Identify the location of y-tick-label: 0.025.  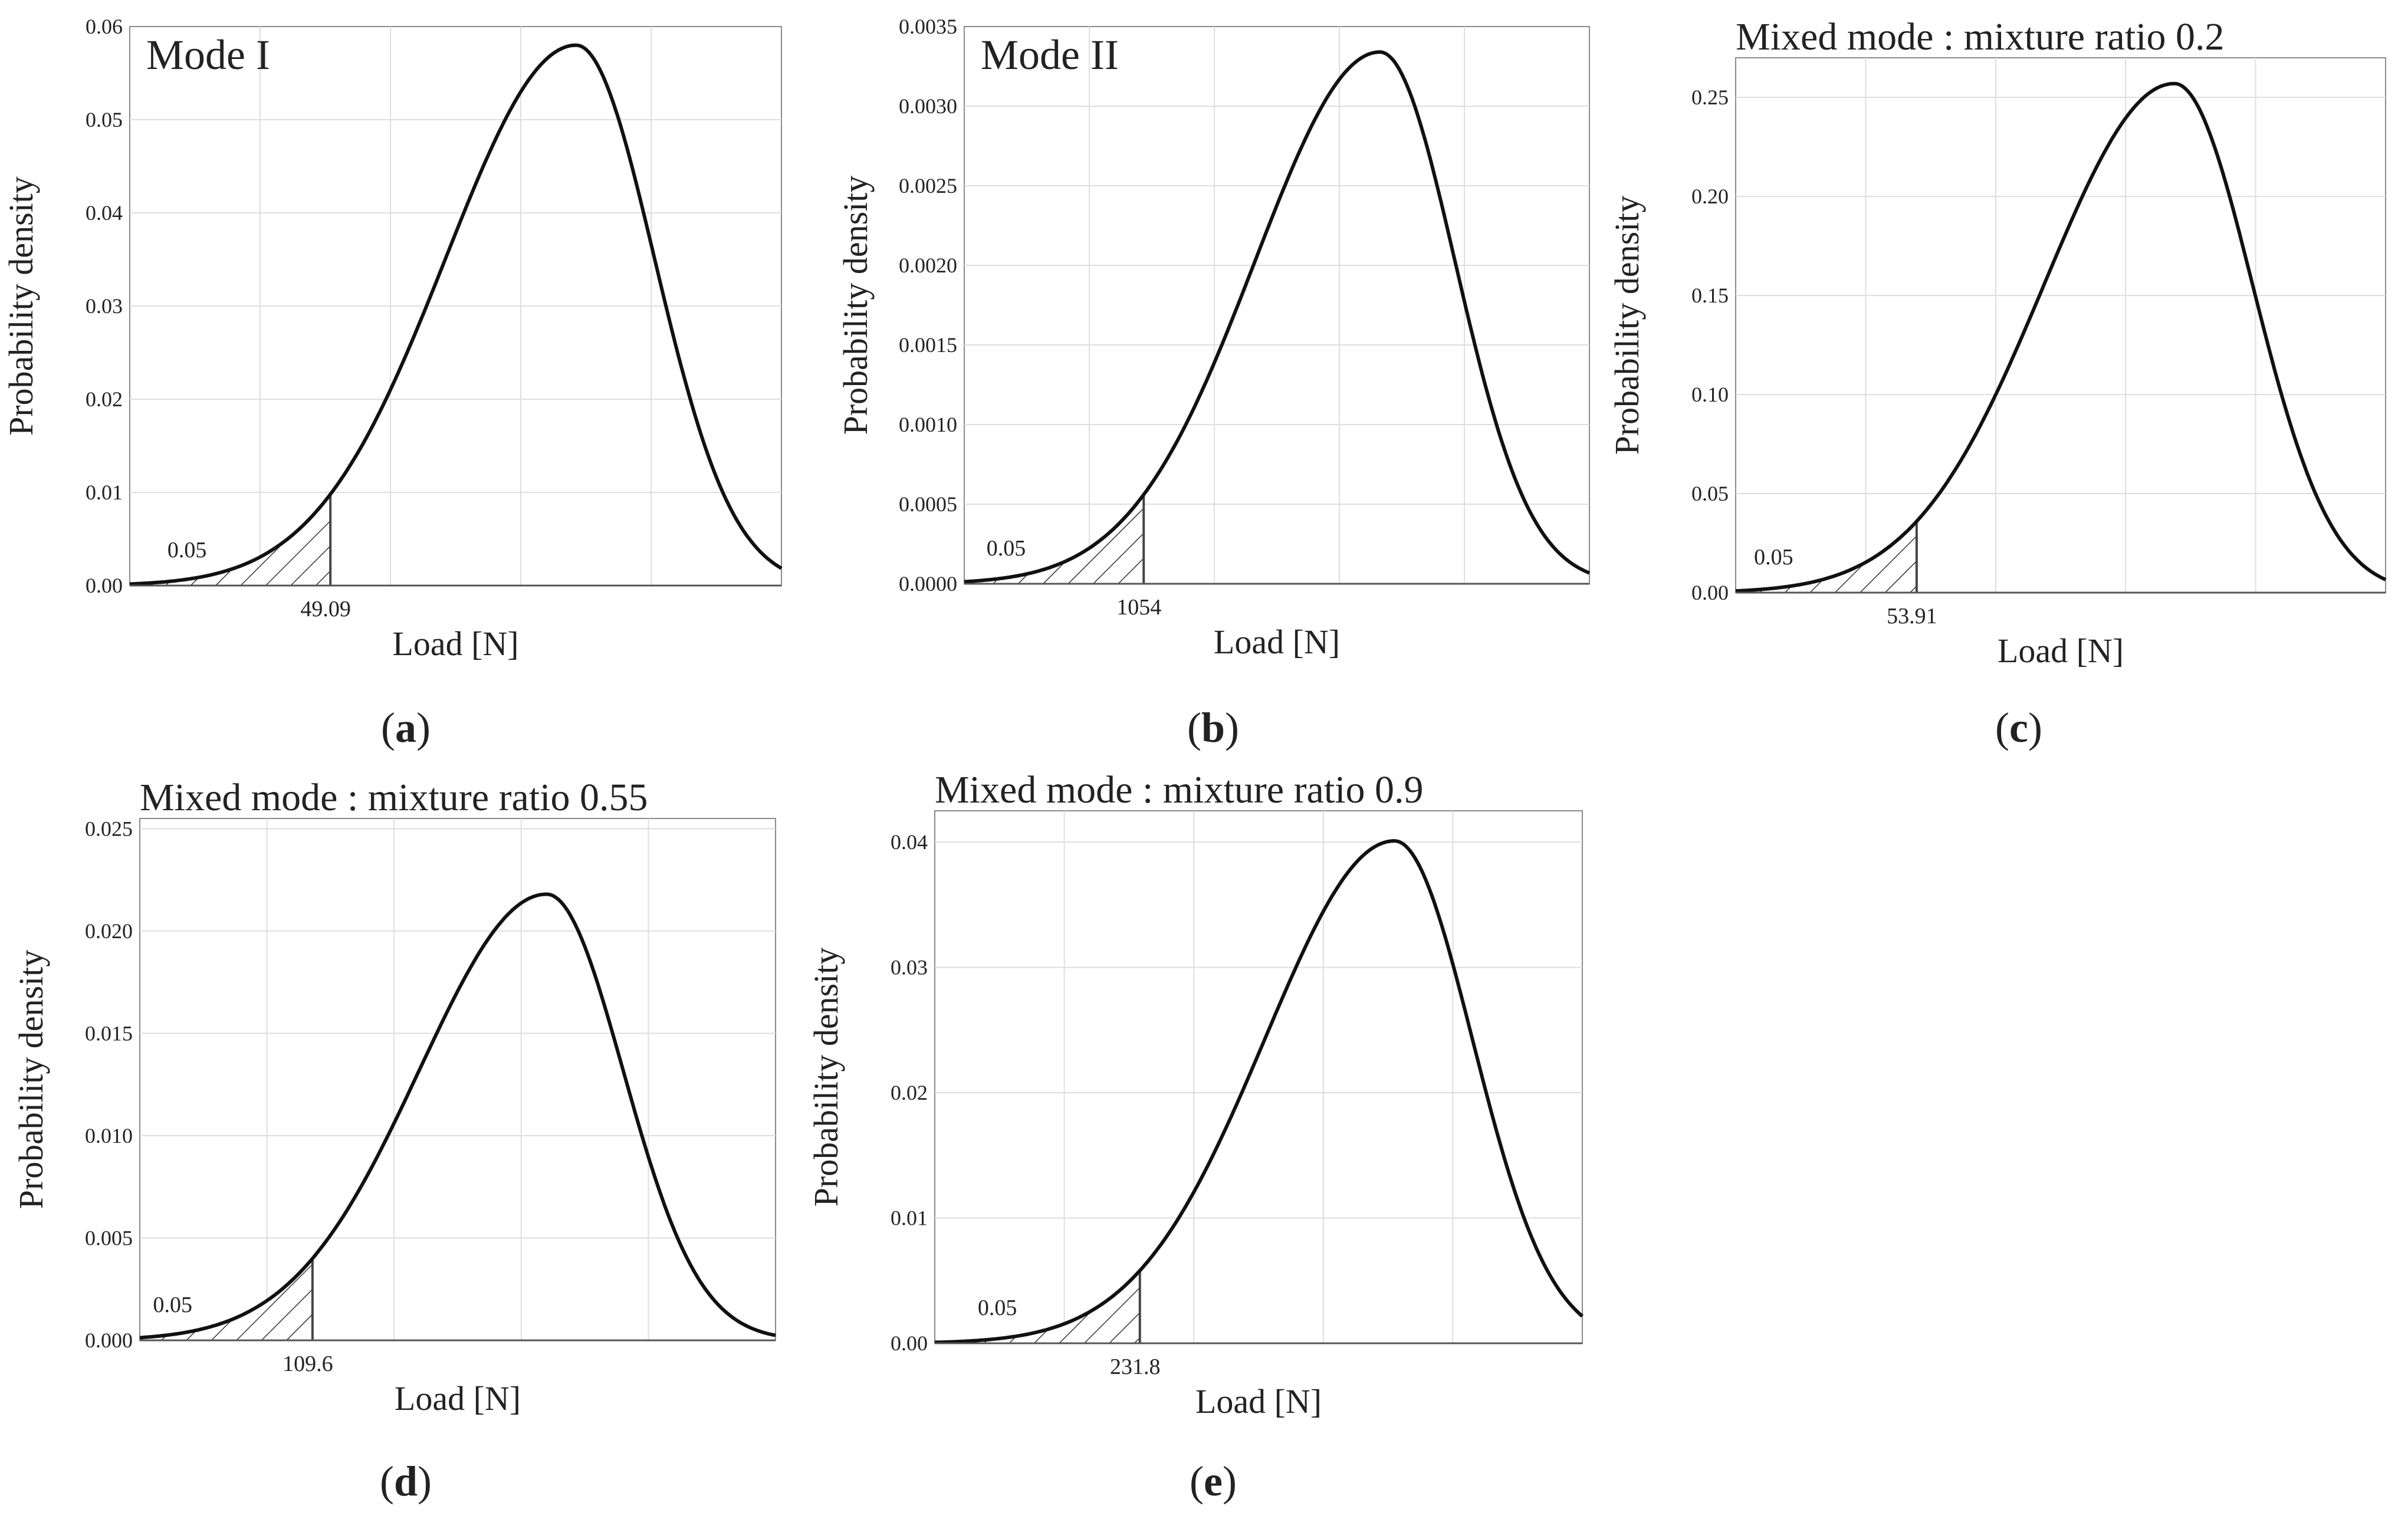
(109, 829).